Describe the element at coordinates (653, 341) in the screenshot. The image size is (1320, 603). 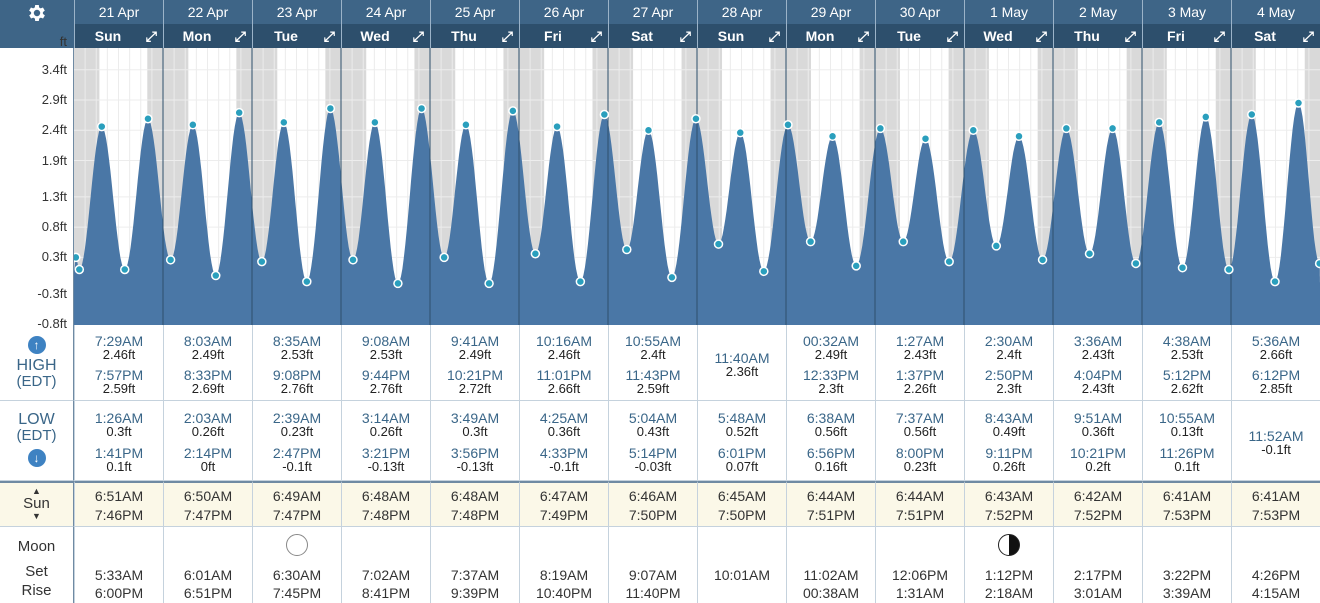
I see `high-time: 10:55AM` at that location.